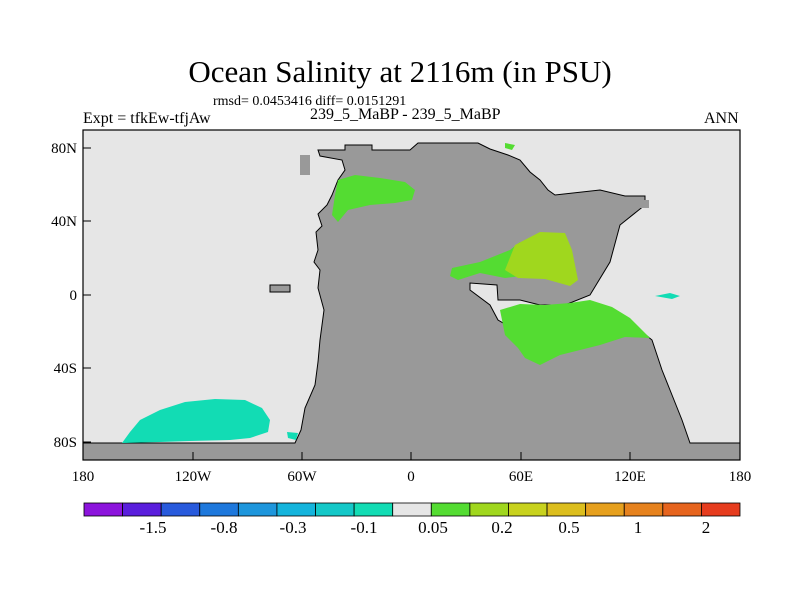 The height and width of the screenshot is (600, 800). What do you see at coordinates (74, 296) in the screenshot?
I see `lat-tick-label: 0` at bounding box center [74, 296].